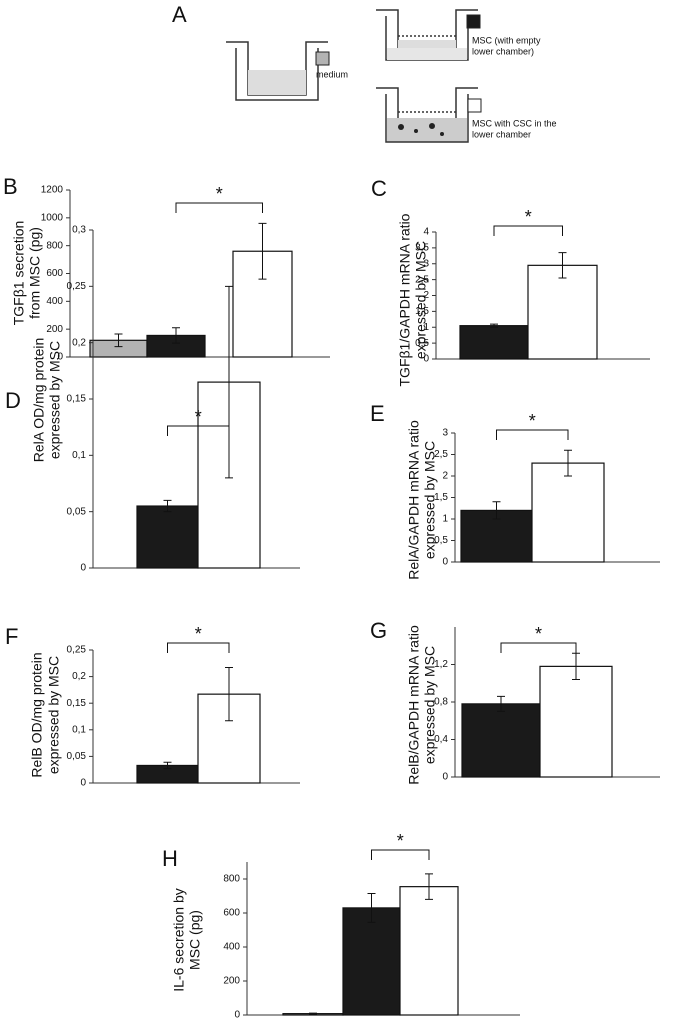 Image resolution: width=686 pixels, height=1019 pixels. I want to click on y-axis-label: RelB OD/mg protein, so click(37, 714).